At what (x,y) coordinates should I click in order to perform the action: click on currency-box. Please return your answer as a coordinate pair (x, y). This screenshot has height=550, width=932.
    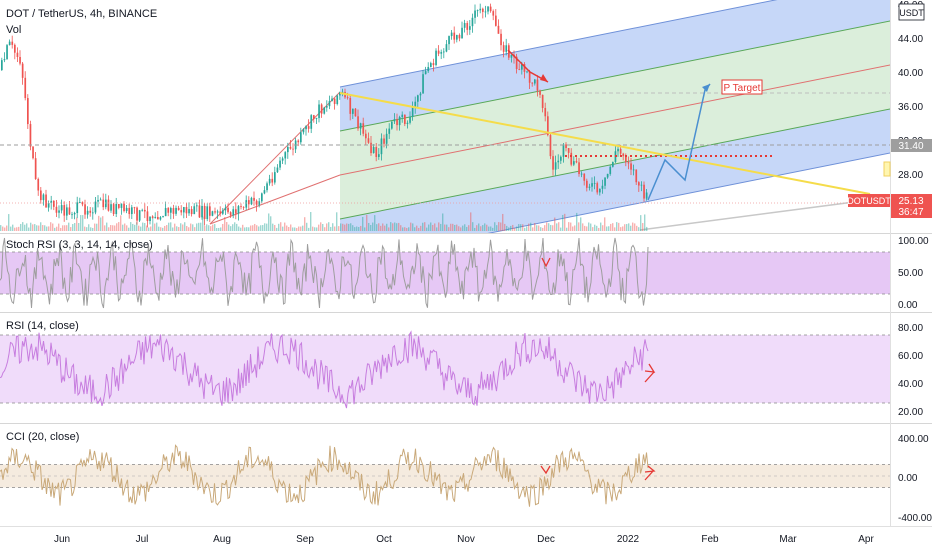
    Looking at the image, I should click on (911, 12).